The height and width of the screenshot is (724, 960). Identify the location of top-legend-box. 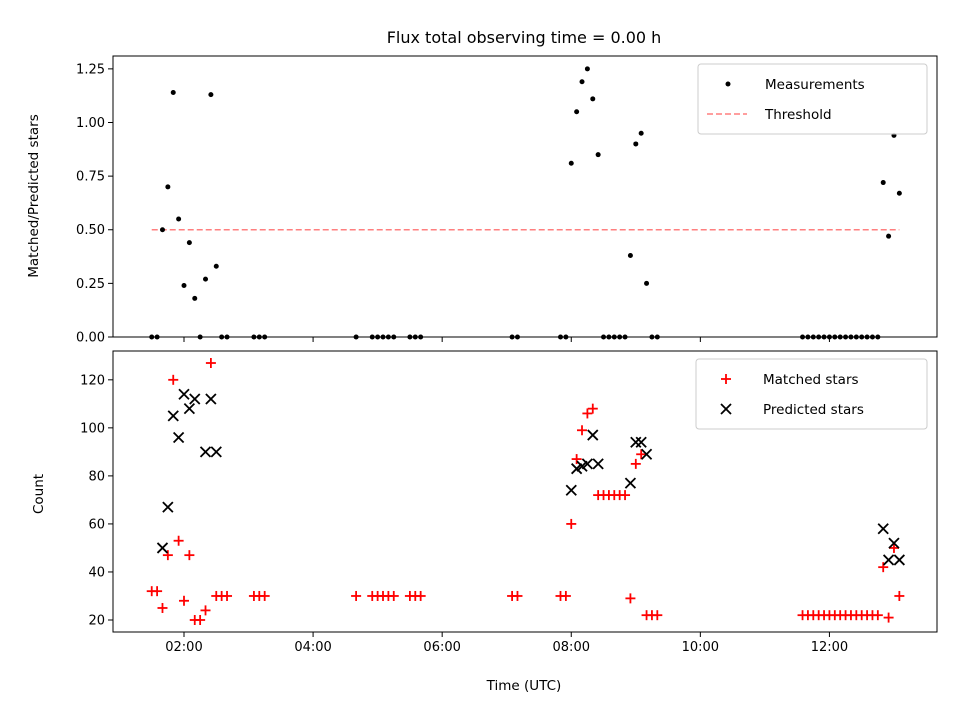
(812, 99).